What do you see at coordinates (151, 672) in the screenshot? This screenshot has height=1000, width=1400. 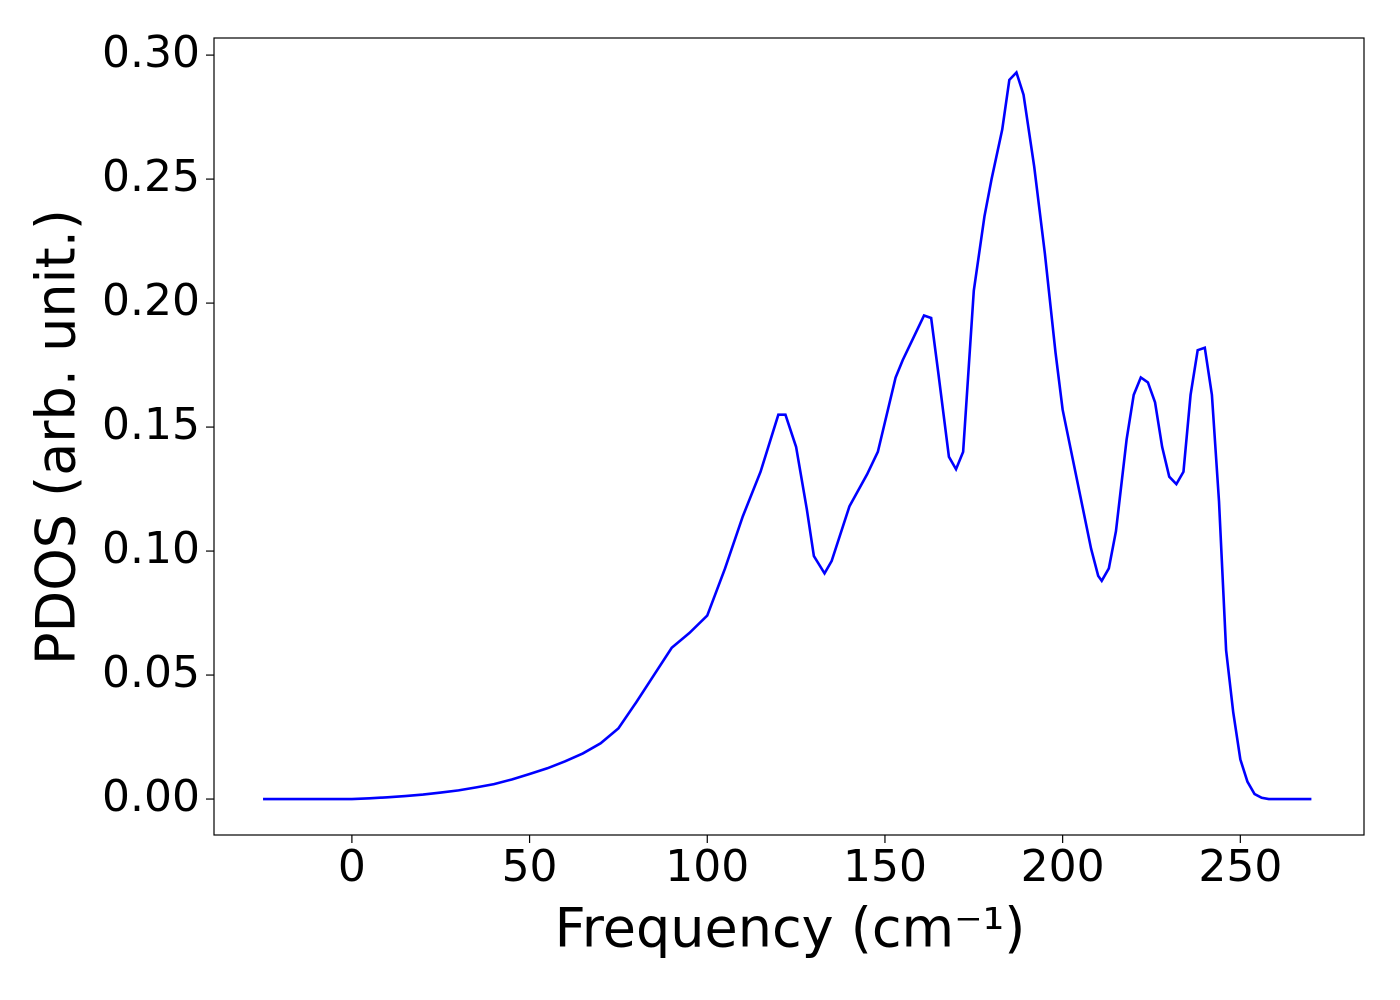 I see `y-tick-label: 0.05` at bounding box center [151, 672].